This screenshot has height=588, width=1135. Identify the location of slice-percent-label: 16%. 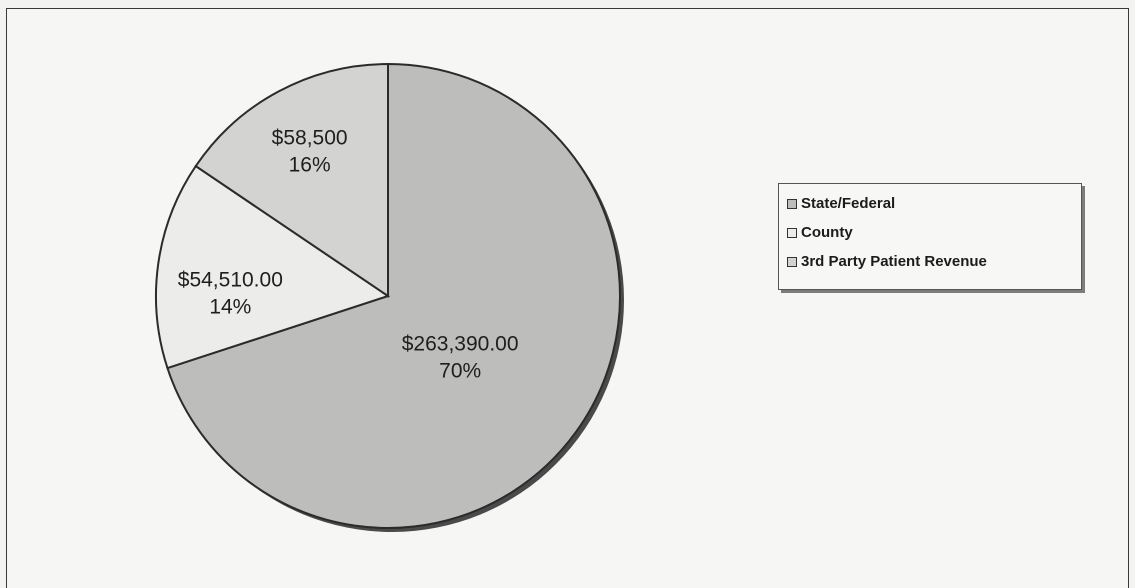
(310, 164).